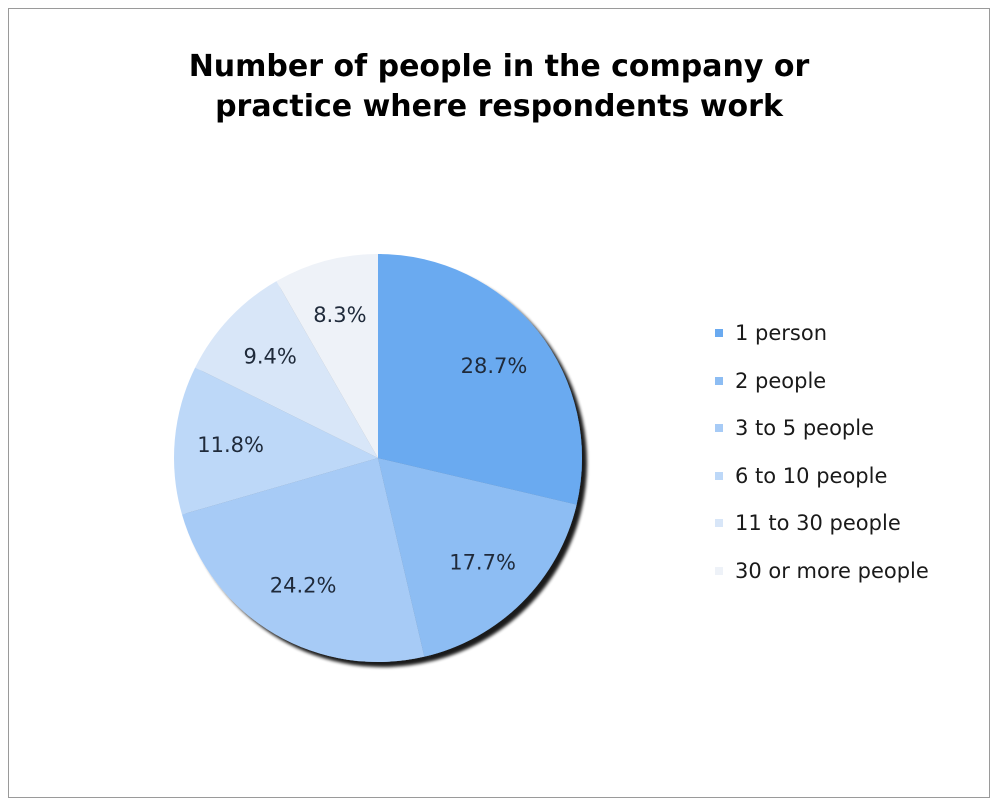 Image resolution: width=1000 pixels, height=808 pixels. Describe the element at coordinates (499, 66) in the screenshot. I see `chart-title-line-1: Number of people in the company or` at that location.